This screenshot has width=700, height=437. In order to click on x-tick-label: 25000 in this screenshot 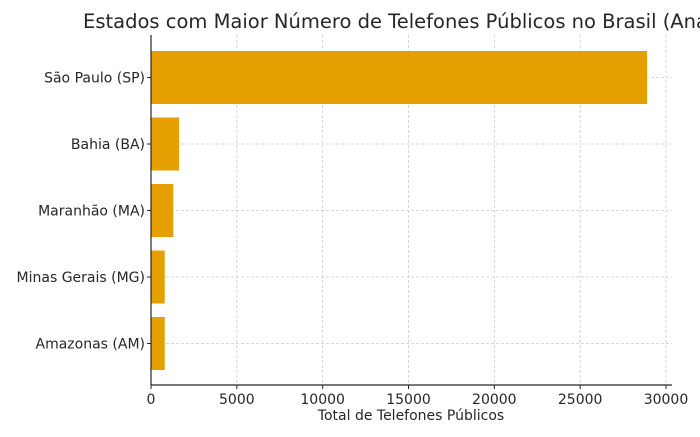, I will do `click(580, 400)`.